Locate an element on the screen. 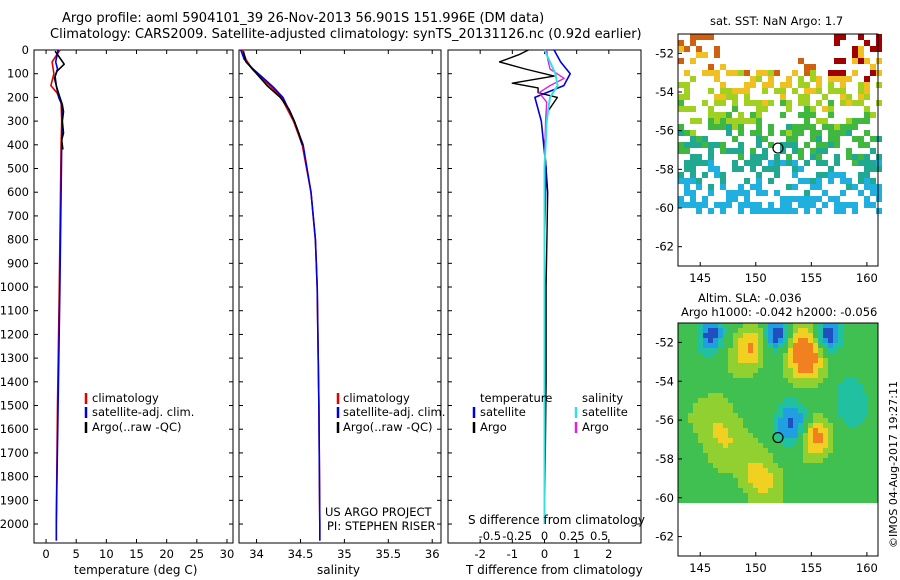 Image resolution: width=900 pixels, height=580 pixels. depth-tick-label-19: 1900 is located at coordinates (14, 500).